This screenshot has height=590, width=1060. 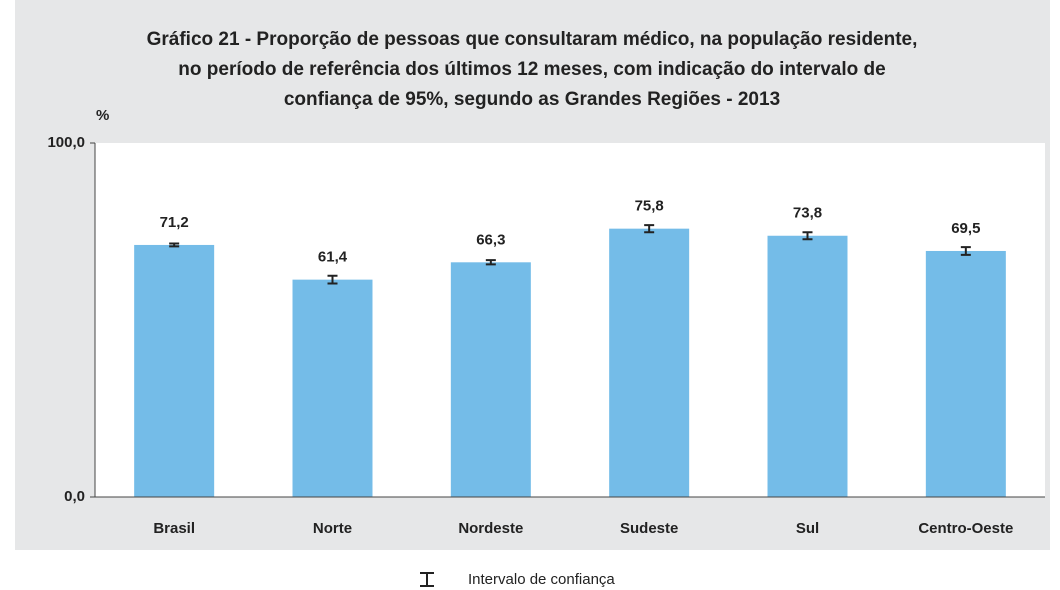 I want to click on y-axis-label: %, so click(x=102, y=115).